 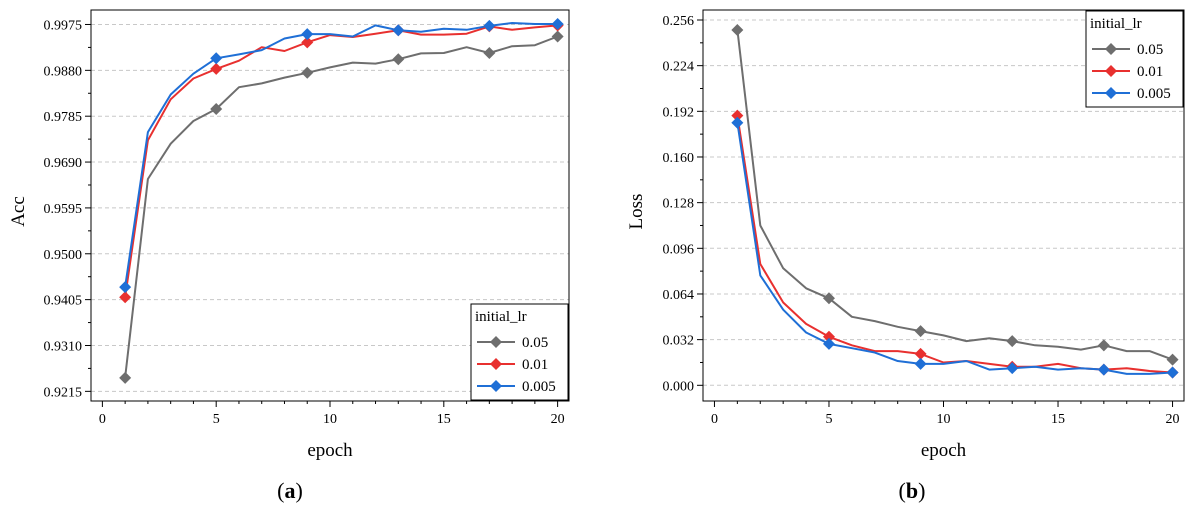 I want to click on y-tick-label: 0.9310, so click(x=63, y=346).